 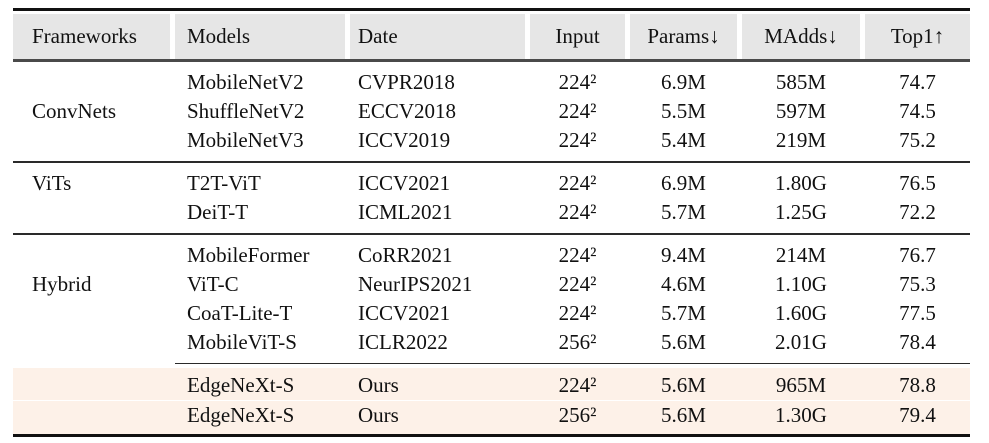 What do you see at coordinates (577, 36) in the screenshot?
I see `col-header-input: Input` at bounding box center [577, 36].